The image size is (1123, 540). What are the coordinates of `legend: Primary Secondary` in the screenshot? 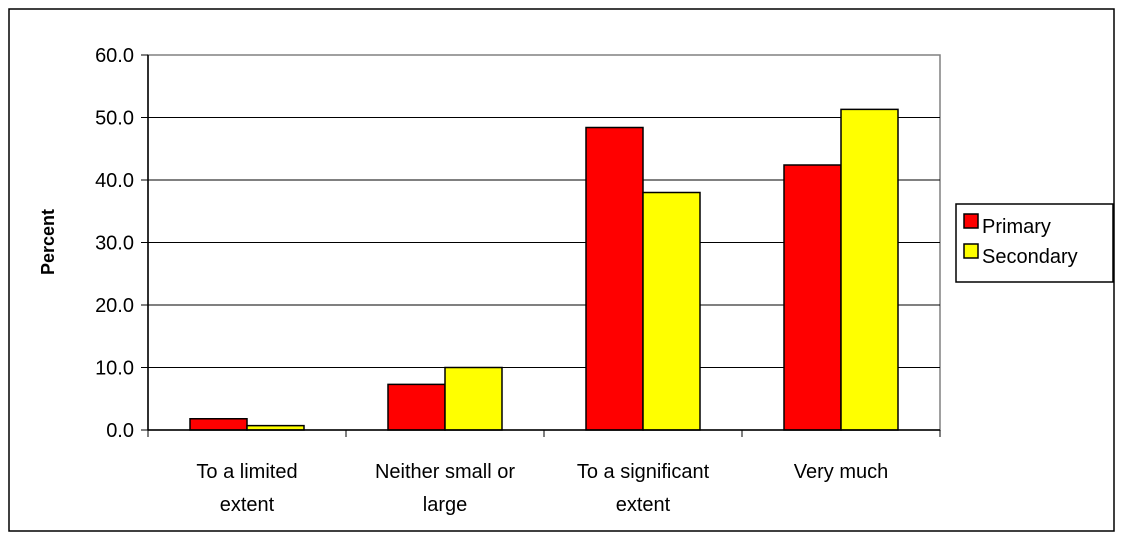 It's located at (1034, 243).